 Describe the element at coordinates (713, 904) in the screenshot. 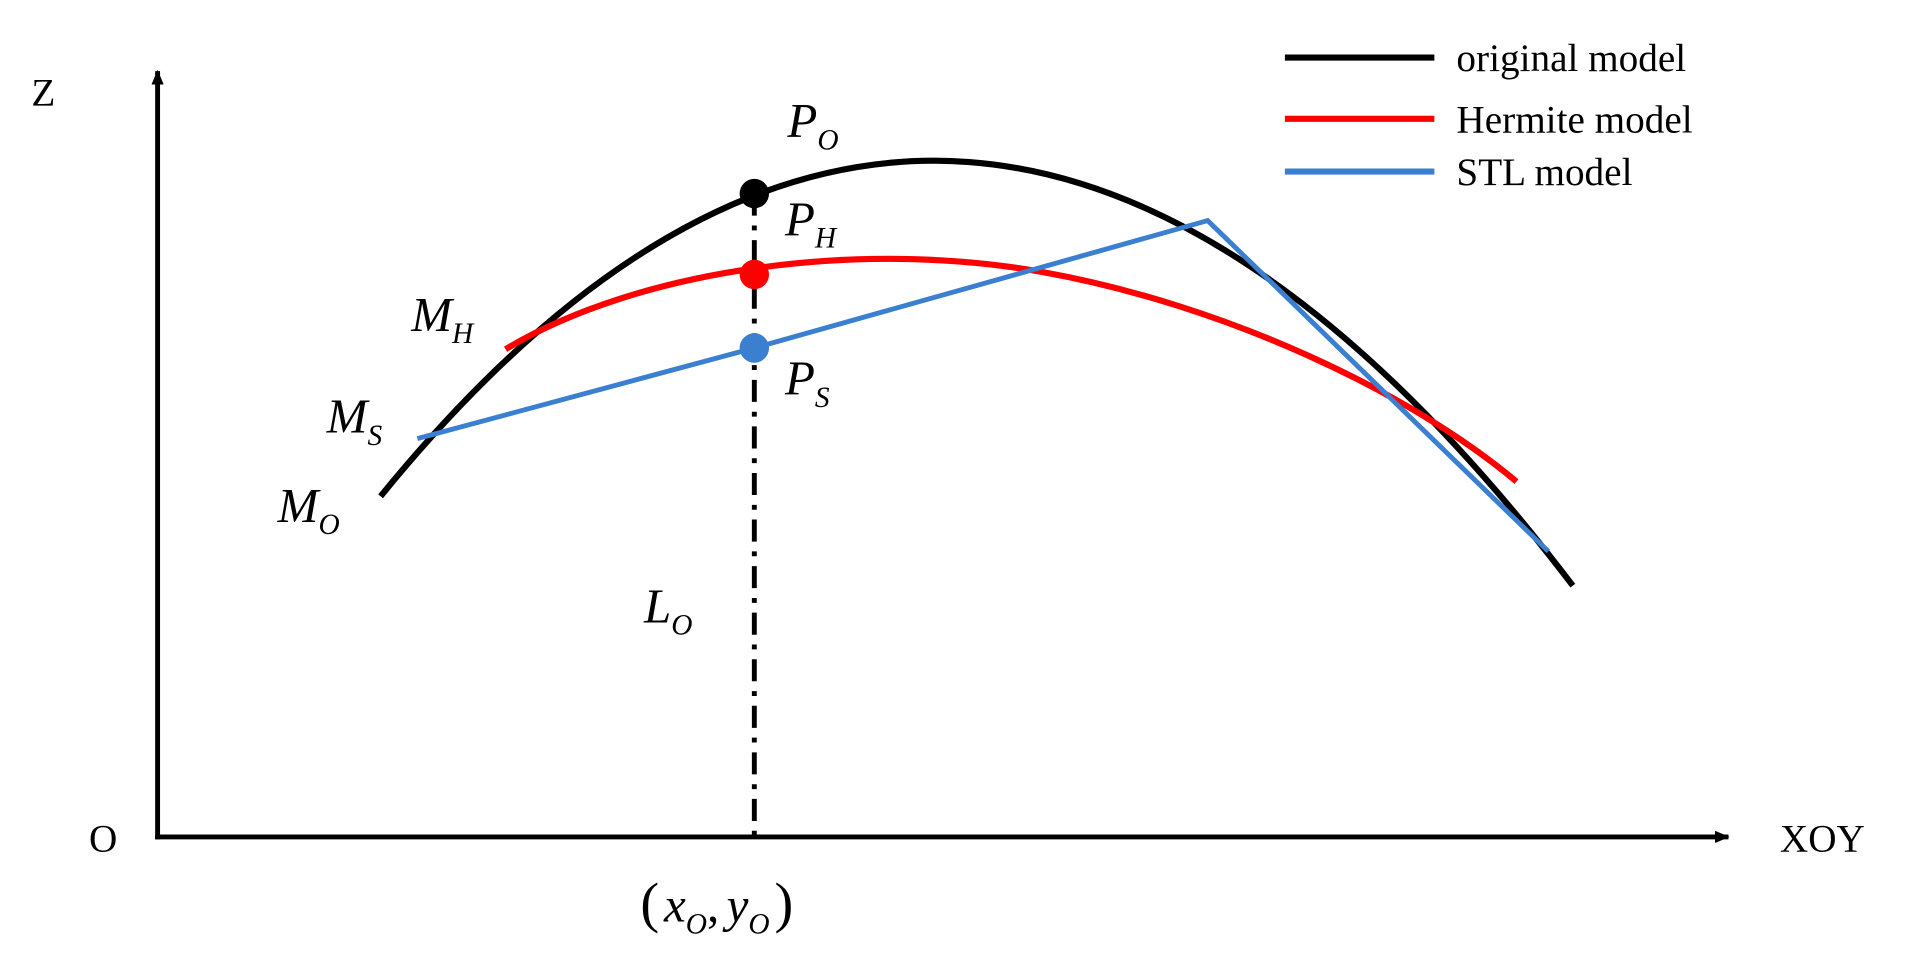

I see `comma: ,` at that location.